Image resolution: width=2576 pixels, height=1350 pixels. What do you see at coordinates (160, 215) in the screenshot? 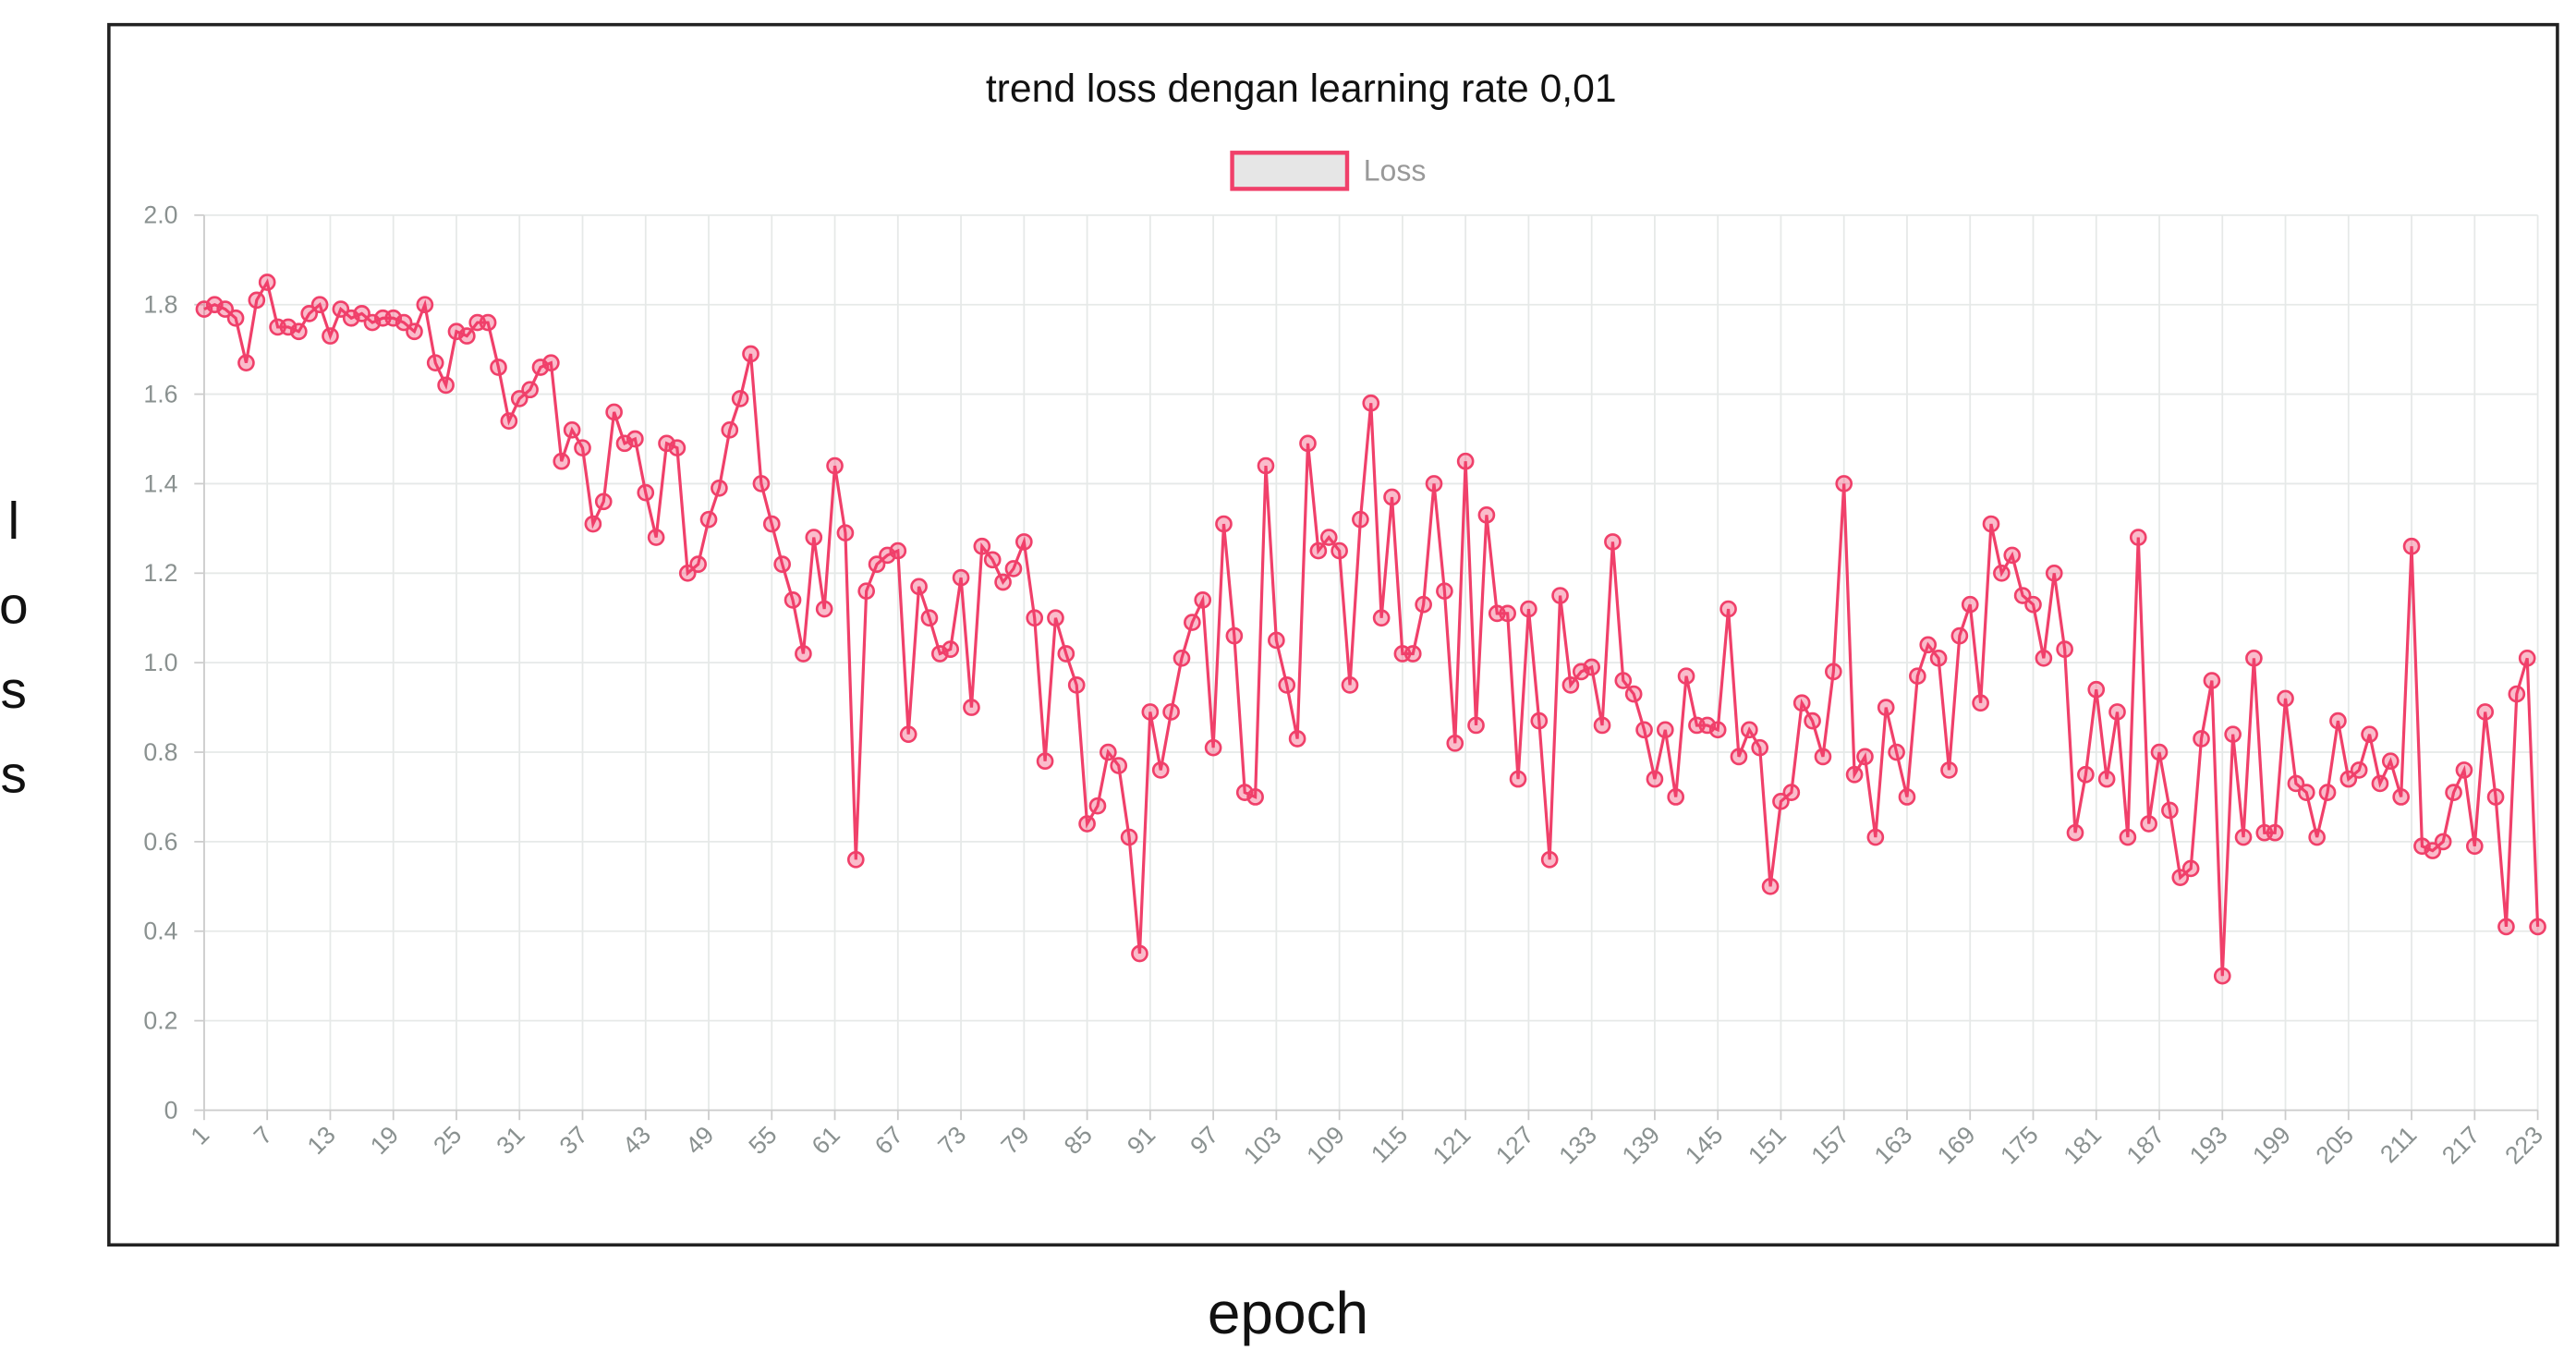
I see `y-tick-label: 2.0` at bounding box center [160, 215].